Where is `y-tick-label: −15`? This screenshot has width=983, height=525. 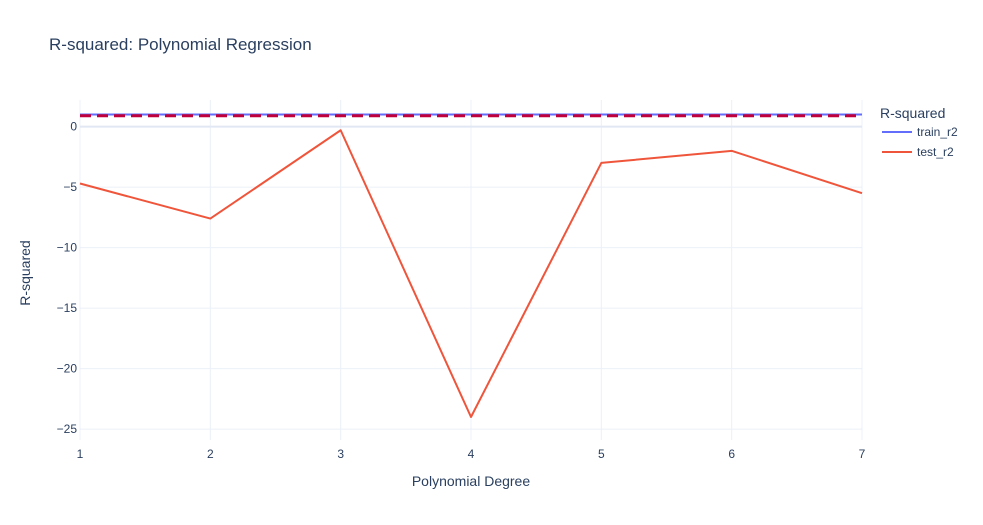 y-tick-label: −15 is located at coordinates (67, 308).